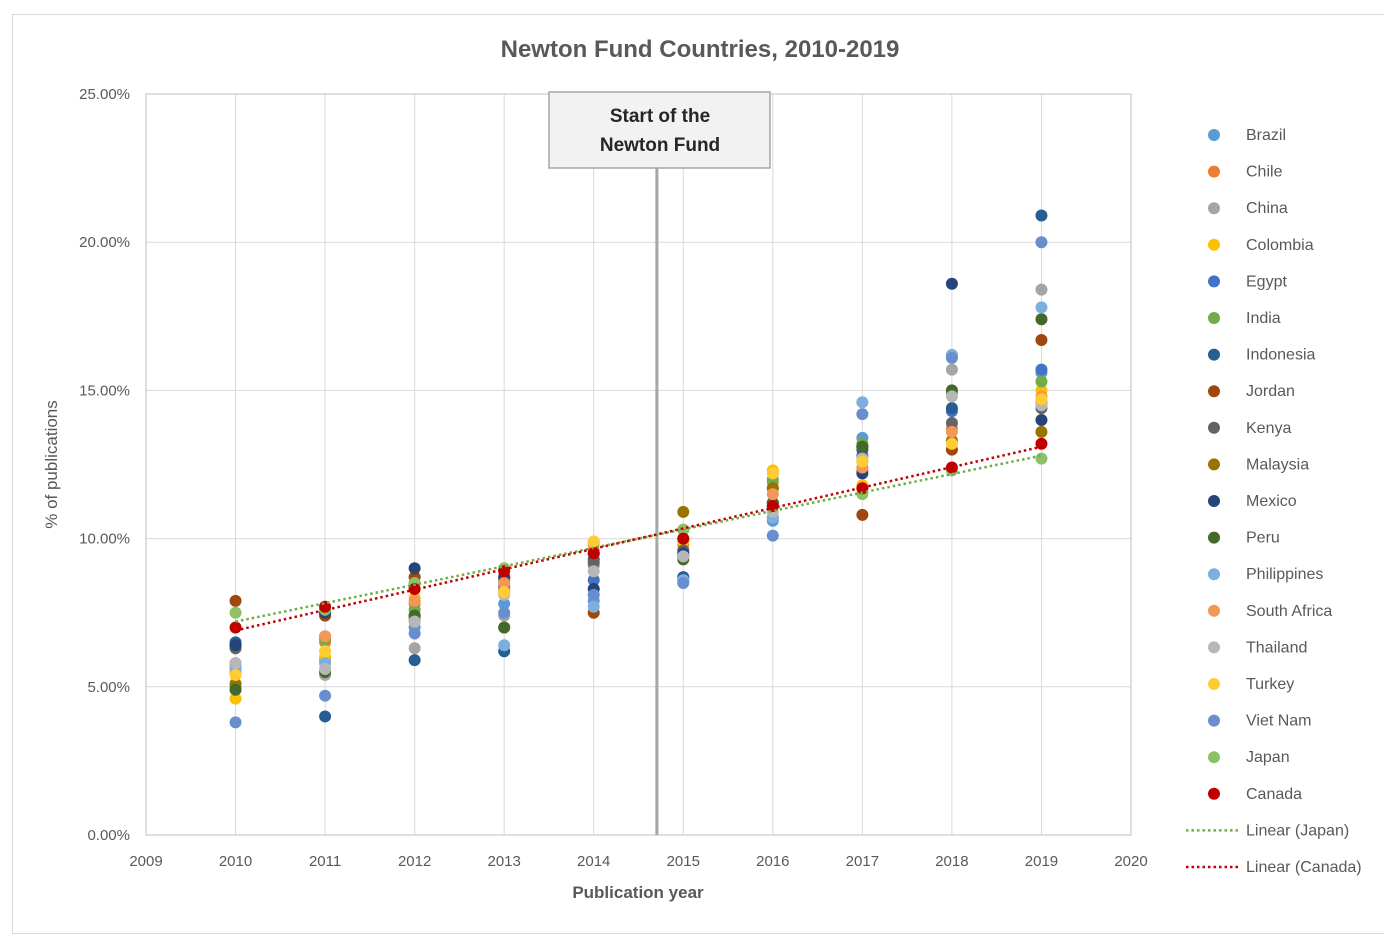 Image resolution: width=1384 pixels, height=934 pixels. I want to click on legend-item: Linear (Japan), so click(1297, 830).